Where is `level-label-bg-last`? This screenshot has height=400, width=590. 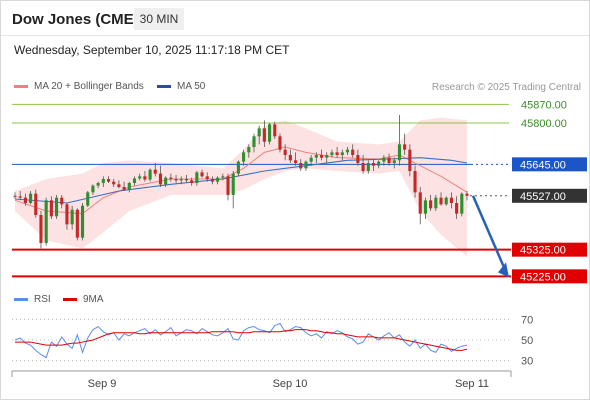 level-label-bg-last is located at coordinates (549, 195).